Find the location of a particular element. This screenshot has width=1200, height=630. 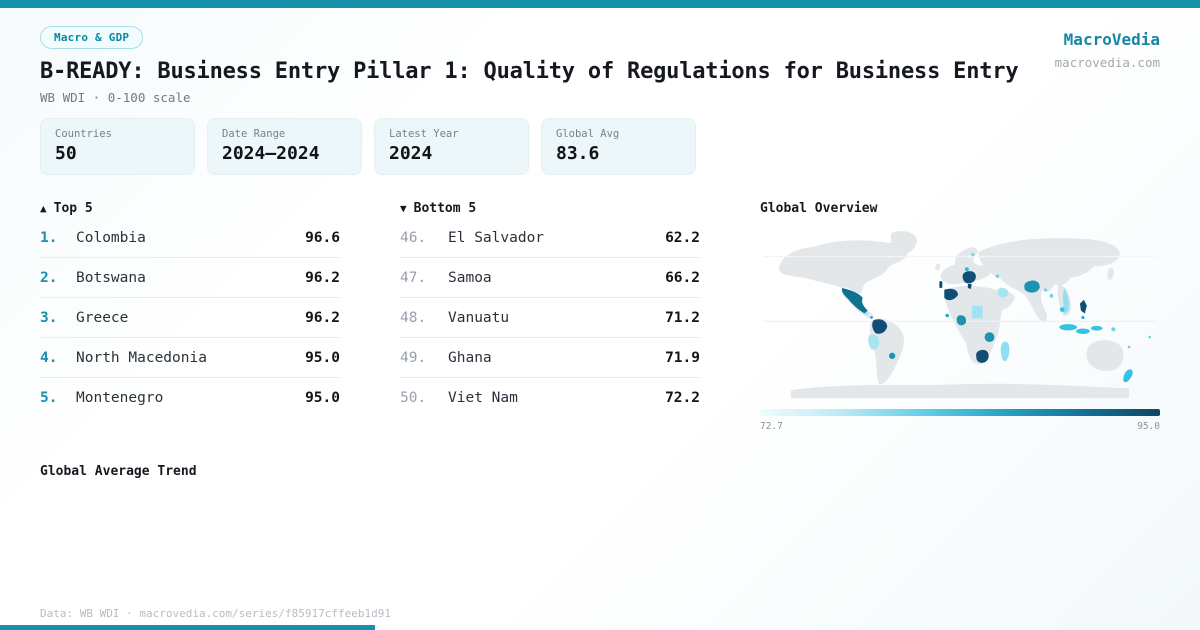

country-name: Botswana is located at coordinates (111, 277).